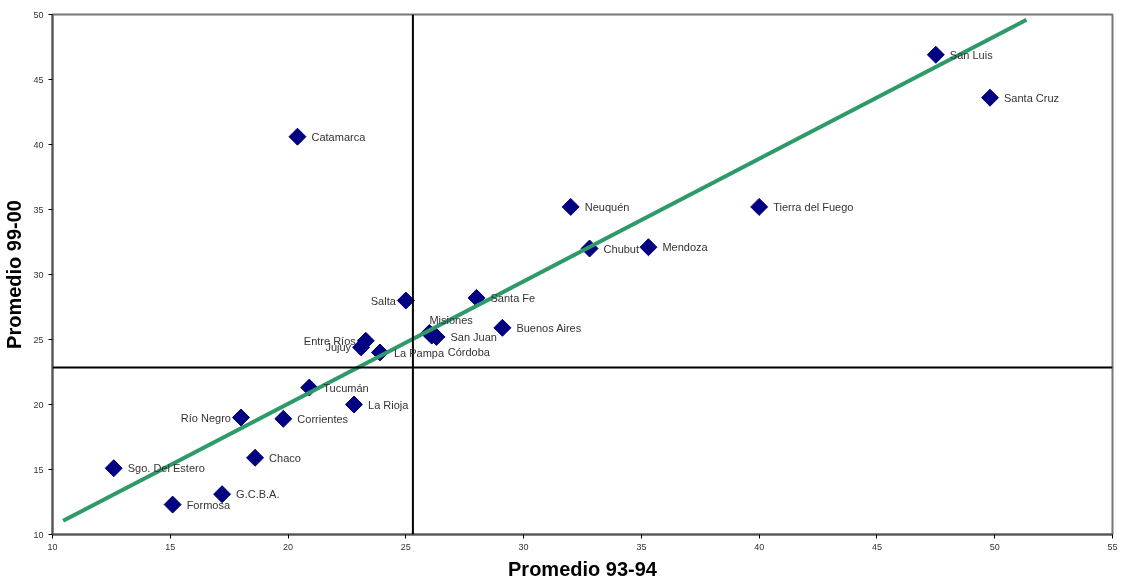 This screenshot has width=1126, height=582. Describe the element at coordinates (759, 546) in the screenshot. I see `x-tick-label: 40` at that location.